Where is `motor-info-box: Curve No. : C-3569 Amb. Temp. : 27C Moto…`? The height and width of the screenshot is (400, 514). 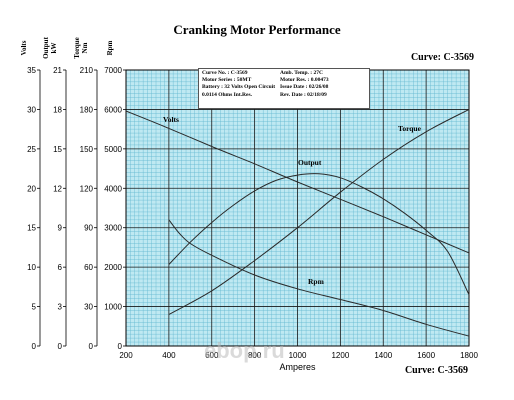 motor-info-box: Curve No. : C-3569 Amb. Temp. : 27C Moto… is located at coordinates (284, 88).